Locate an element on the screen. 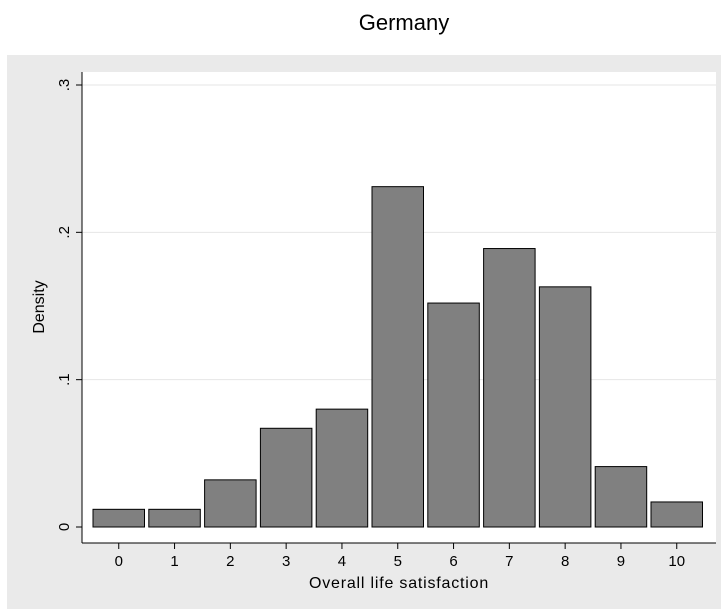 The image size is (728, 614). x-tick-label: 6 is located at coordinates (453, 561).